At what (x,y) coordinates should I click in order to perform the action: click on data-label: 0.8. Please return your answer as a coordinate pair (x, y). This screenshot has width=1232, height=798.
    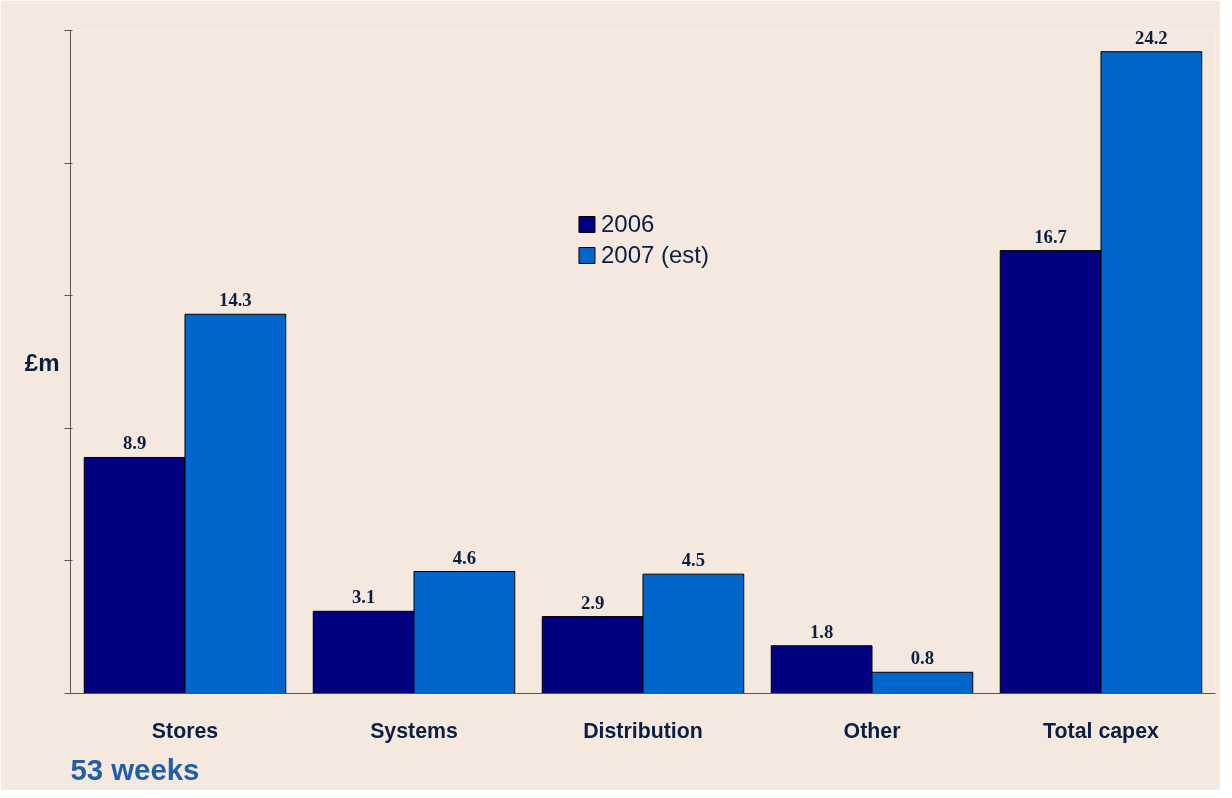
    Looking at the image, I should click on (922, 658).